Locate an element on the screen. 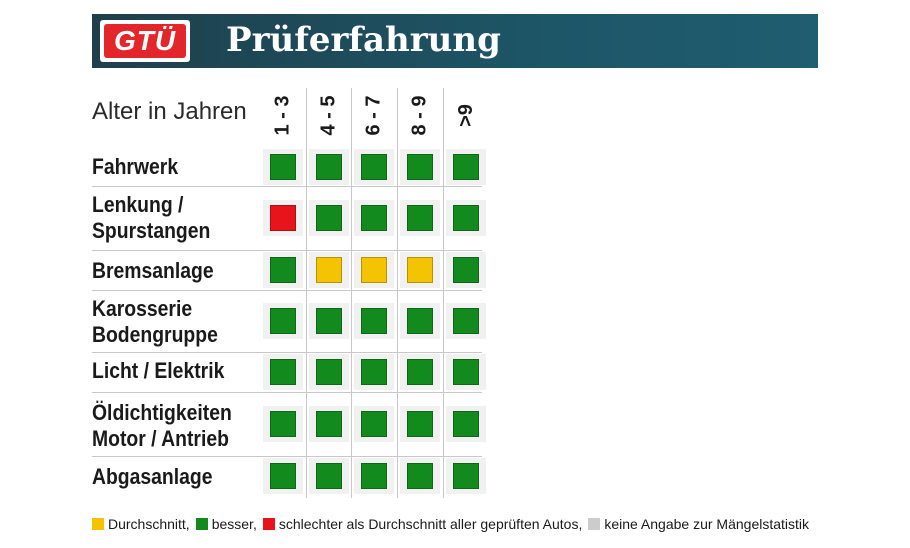  row-label: Lenkung / Spurstangen is located at coordinates (151, 218).